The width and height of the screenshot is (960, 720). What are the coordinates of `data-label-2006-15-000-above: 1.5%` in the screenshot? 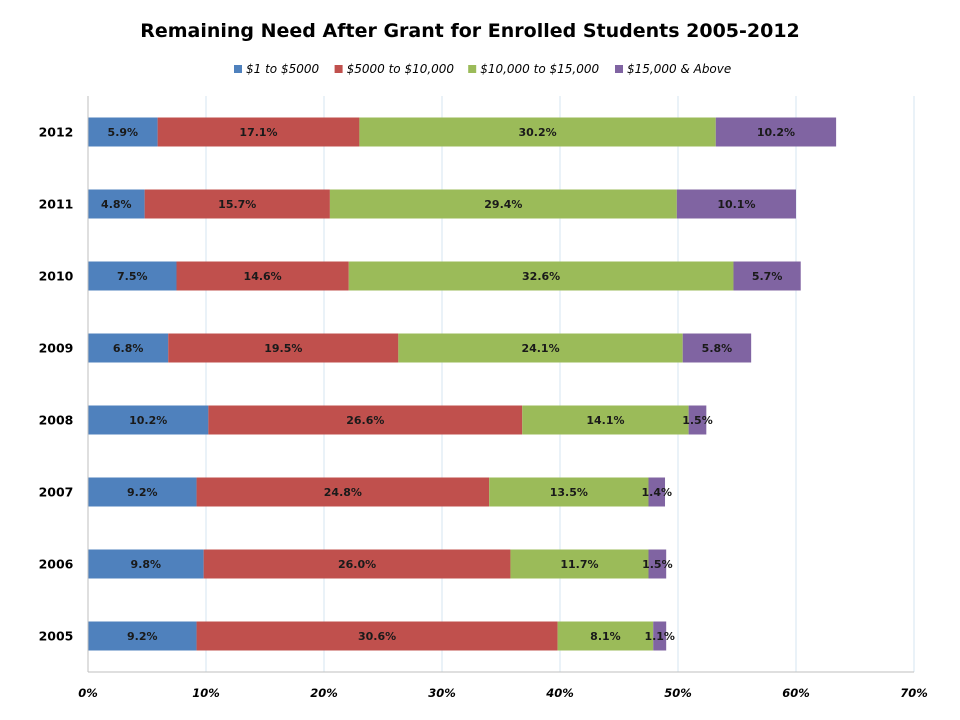 It's located at (657, 564).